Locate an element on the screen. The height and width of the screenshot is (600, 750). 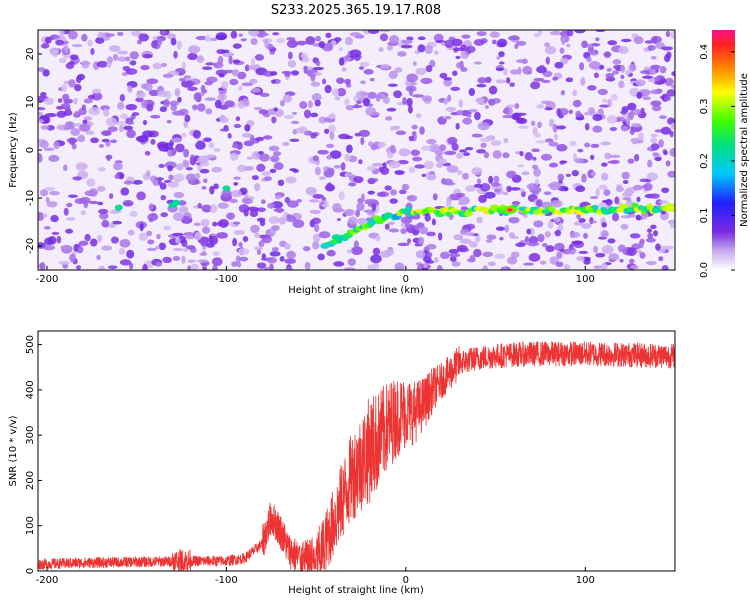
figure-title: S233.2025.365.19.17.R08 is located at coordinates (356, 10).